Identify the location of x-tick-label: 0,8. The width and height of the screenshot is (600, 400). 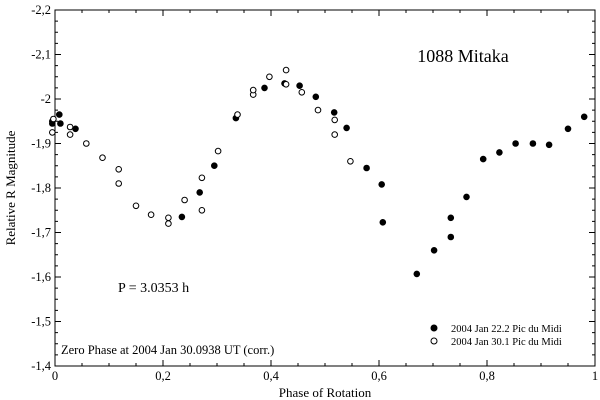
(487, 376).